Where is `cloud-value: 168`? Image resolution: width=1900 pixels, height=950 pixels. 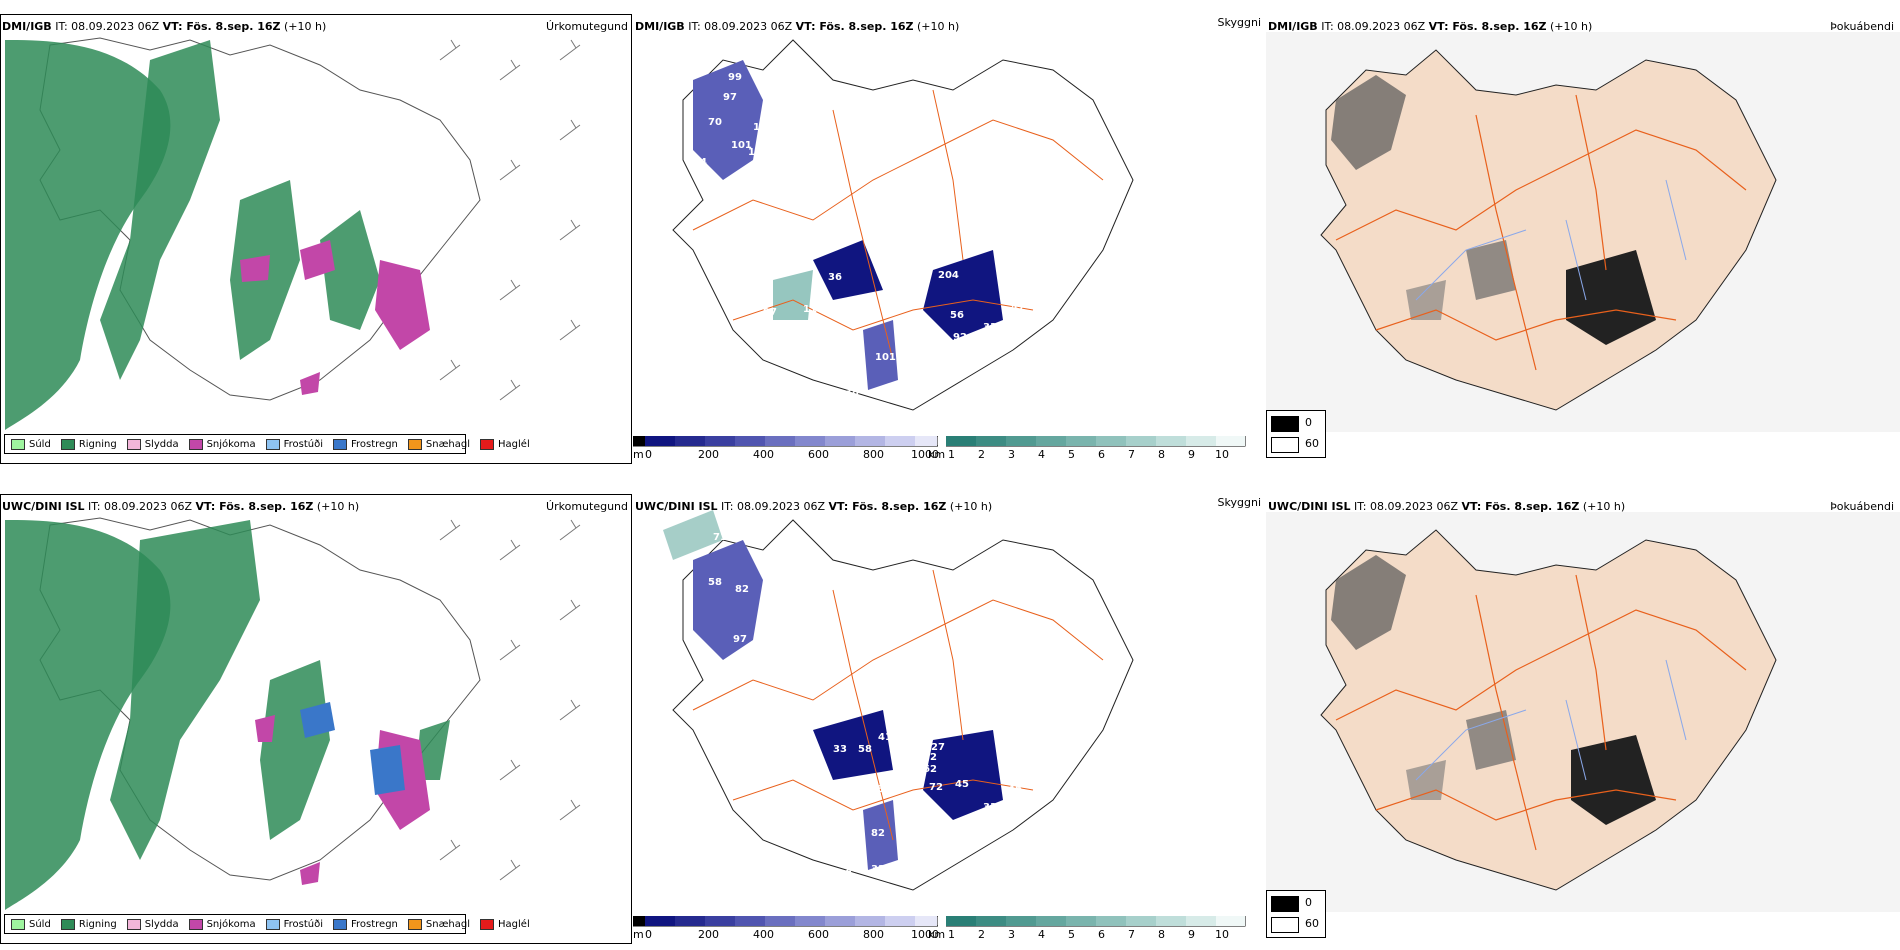 cloud-value: 168 is located at coordinates (873, 789).